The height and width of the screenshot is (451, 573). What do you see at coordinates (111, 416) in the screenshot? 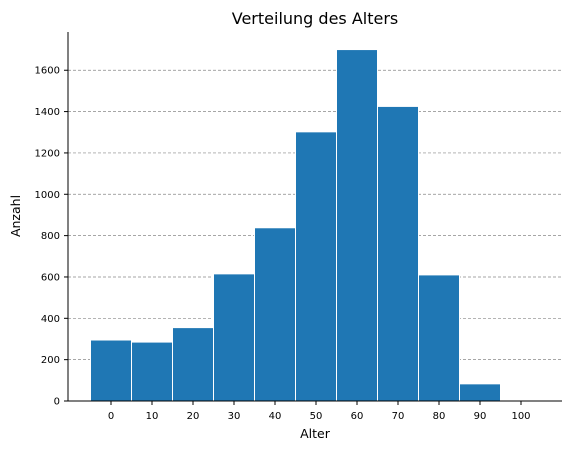
I see `x-tick-label: 0` at bounding box center [111, 416].